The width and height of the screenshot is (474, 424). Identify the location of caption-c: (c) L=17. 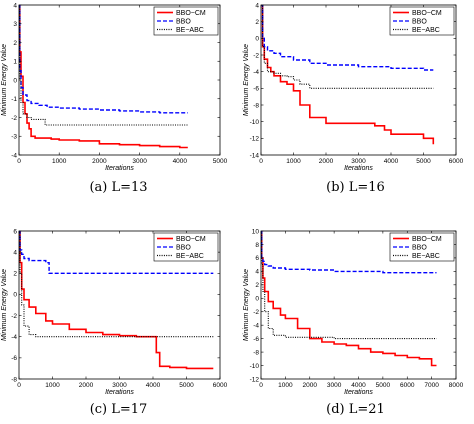
(118, 409).